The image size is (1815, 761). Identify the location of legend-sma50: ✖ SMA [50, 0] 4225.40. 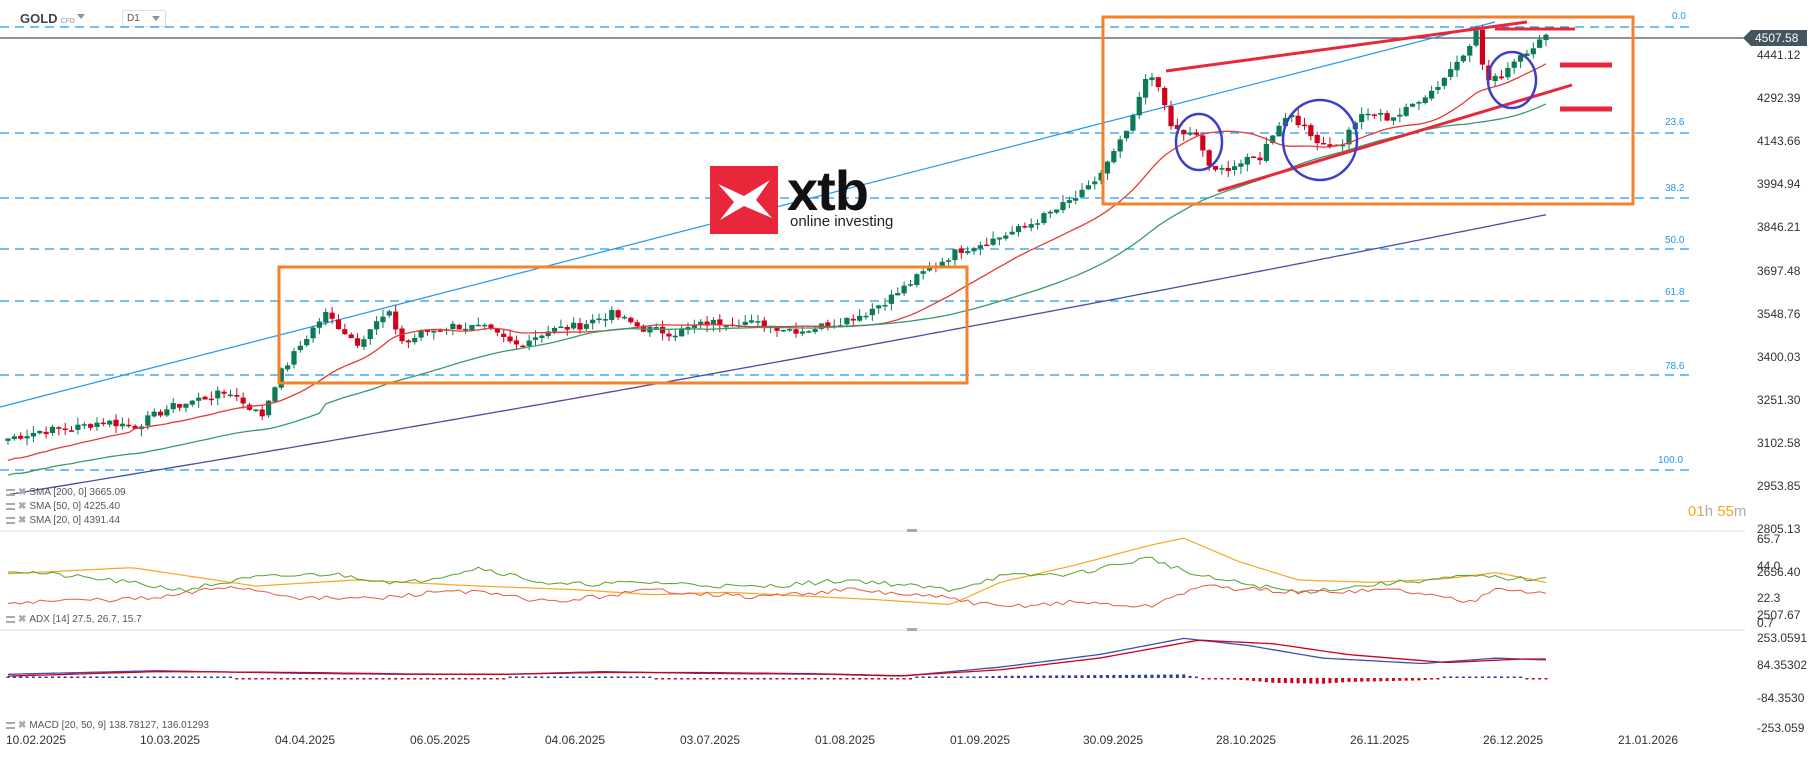
(63, 506).